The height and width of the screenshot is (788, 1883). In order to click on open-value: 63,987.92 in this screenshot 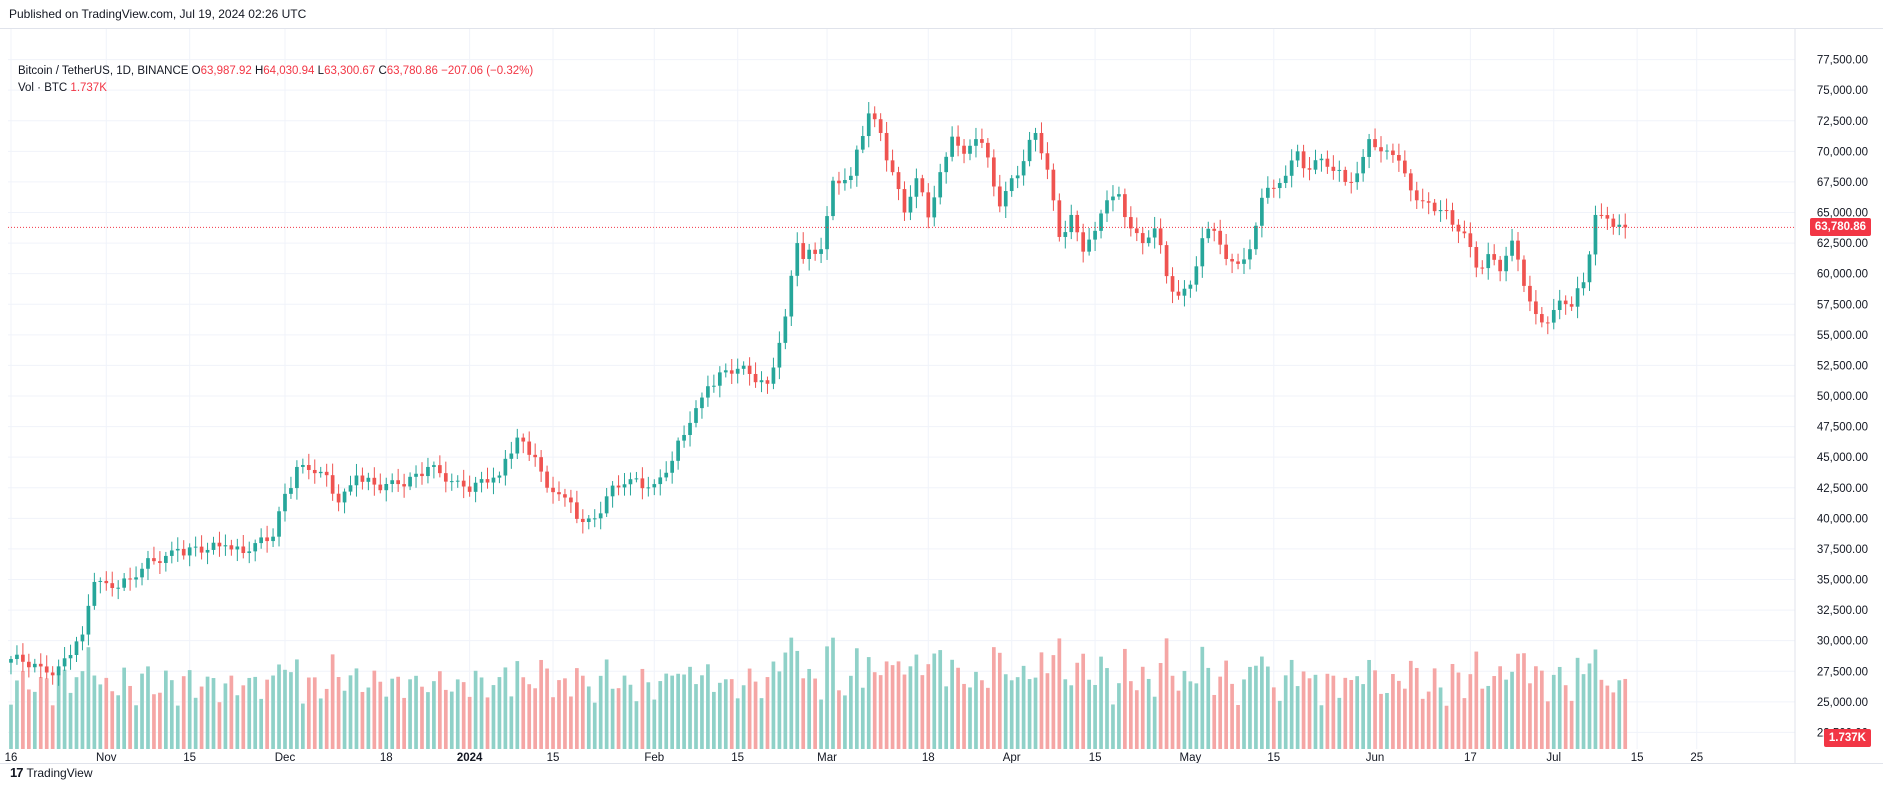, I will do `click(226, 71)`.